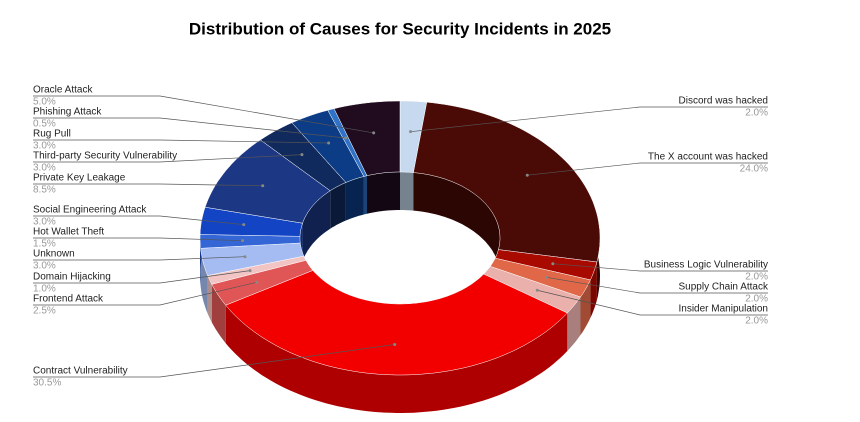 This screenshot has width=860, height=422. What do you see at coordinates (44, 124) in the screenshot?
I see `label-value: 0.5%` at bounding box center [44, 124].